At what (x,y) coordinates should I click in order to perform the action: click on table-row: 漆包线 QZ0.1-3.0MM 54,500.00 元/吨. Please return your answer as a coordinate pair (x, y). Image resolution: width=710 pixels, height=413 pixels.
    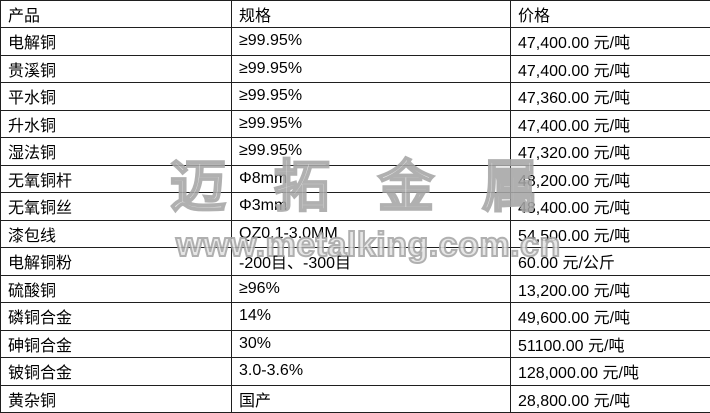
    Looking at the image, I should click on (355, 233).